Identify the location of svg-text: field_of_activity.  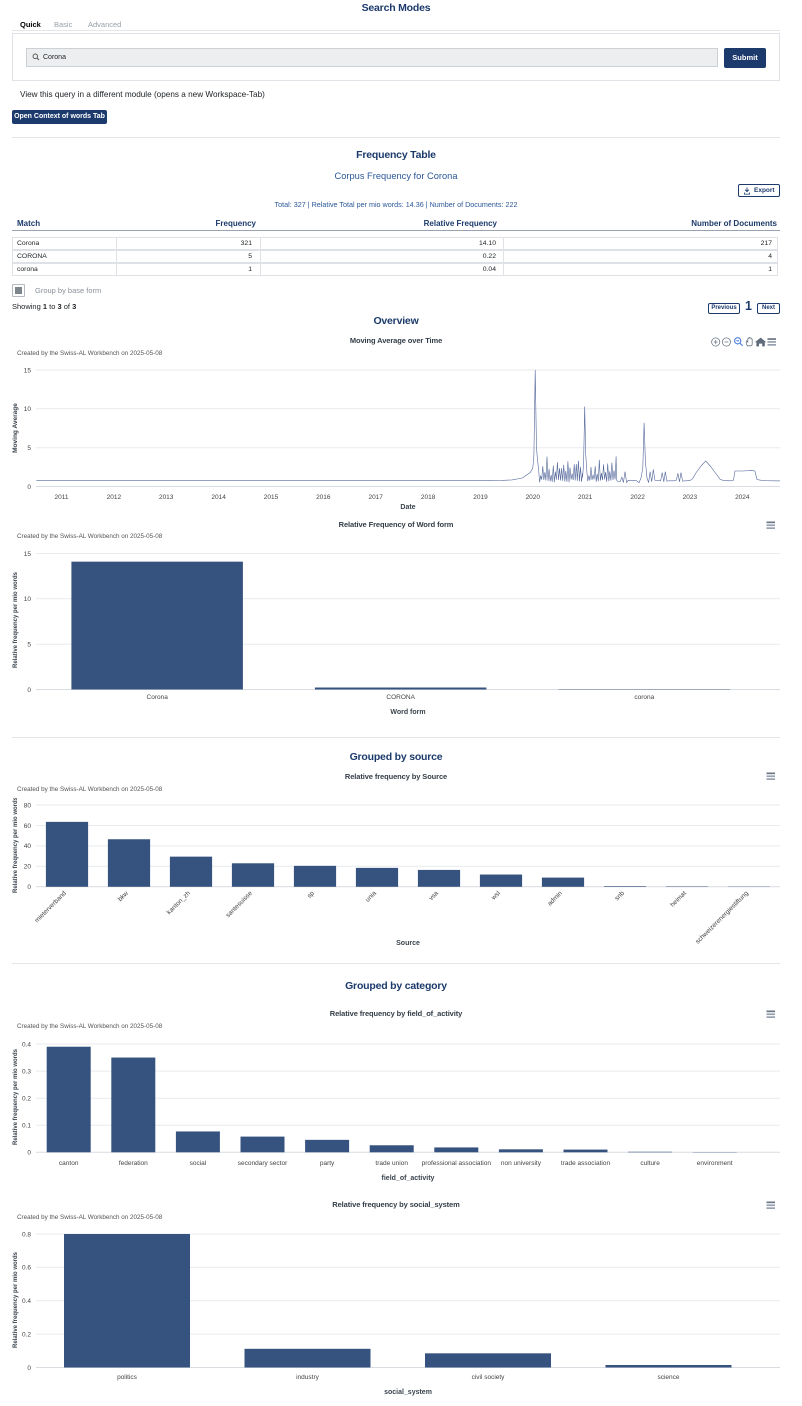
(408, 1178).